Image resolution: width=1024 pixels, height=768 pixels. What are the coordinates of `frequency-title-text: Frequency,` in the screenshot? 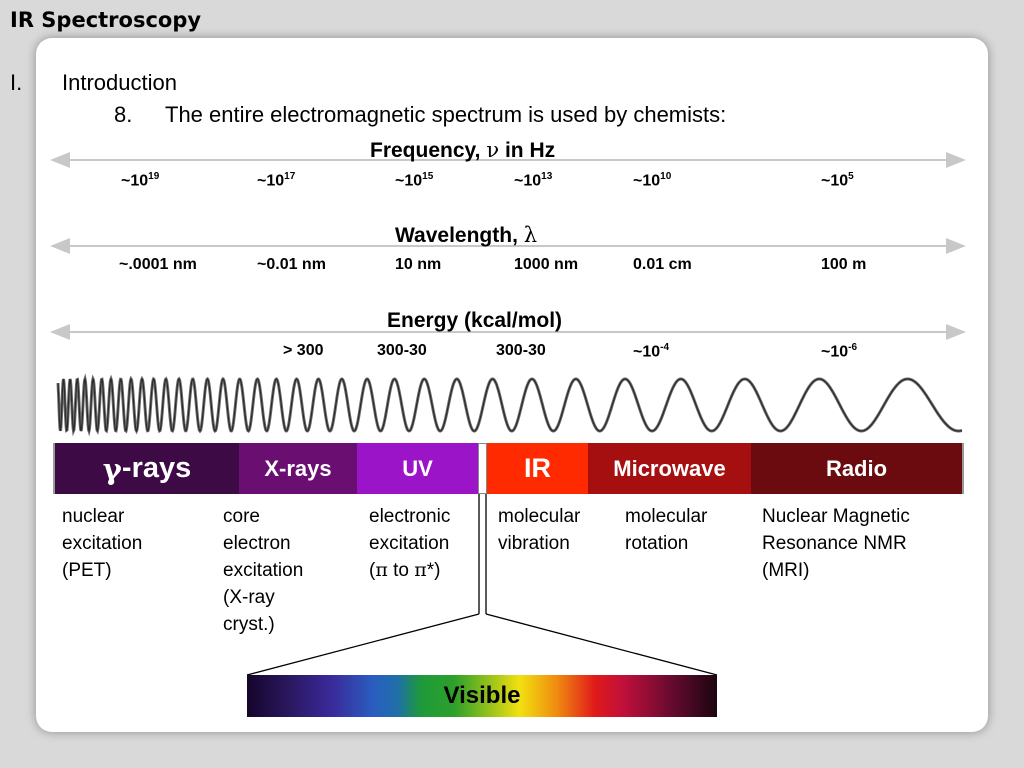 It's located at (425, 150).